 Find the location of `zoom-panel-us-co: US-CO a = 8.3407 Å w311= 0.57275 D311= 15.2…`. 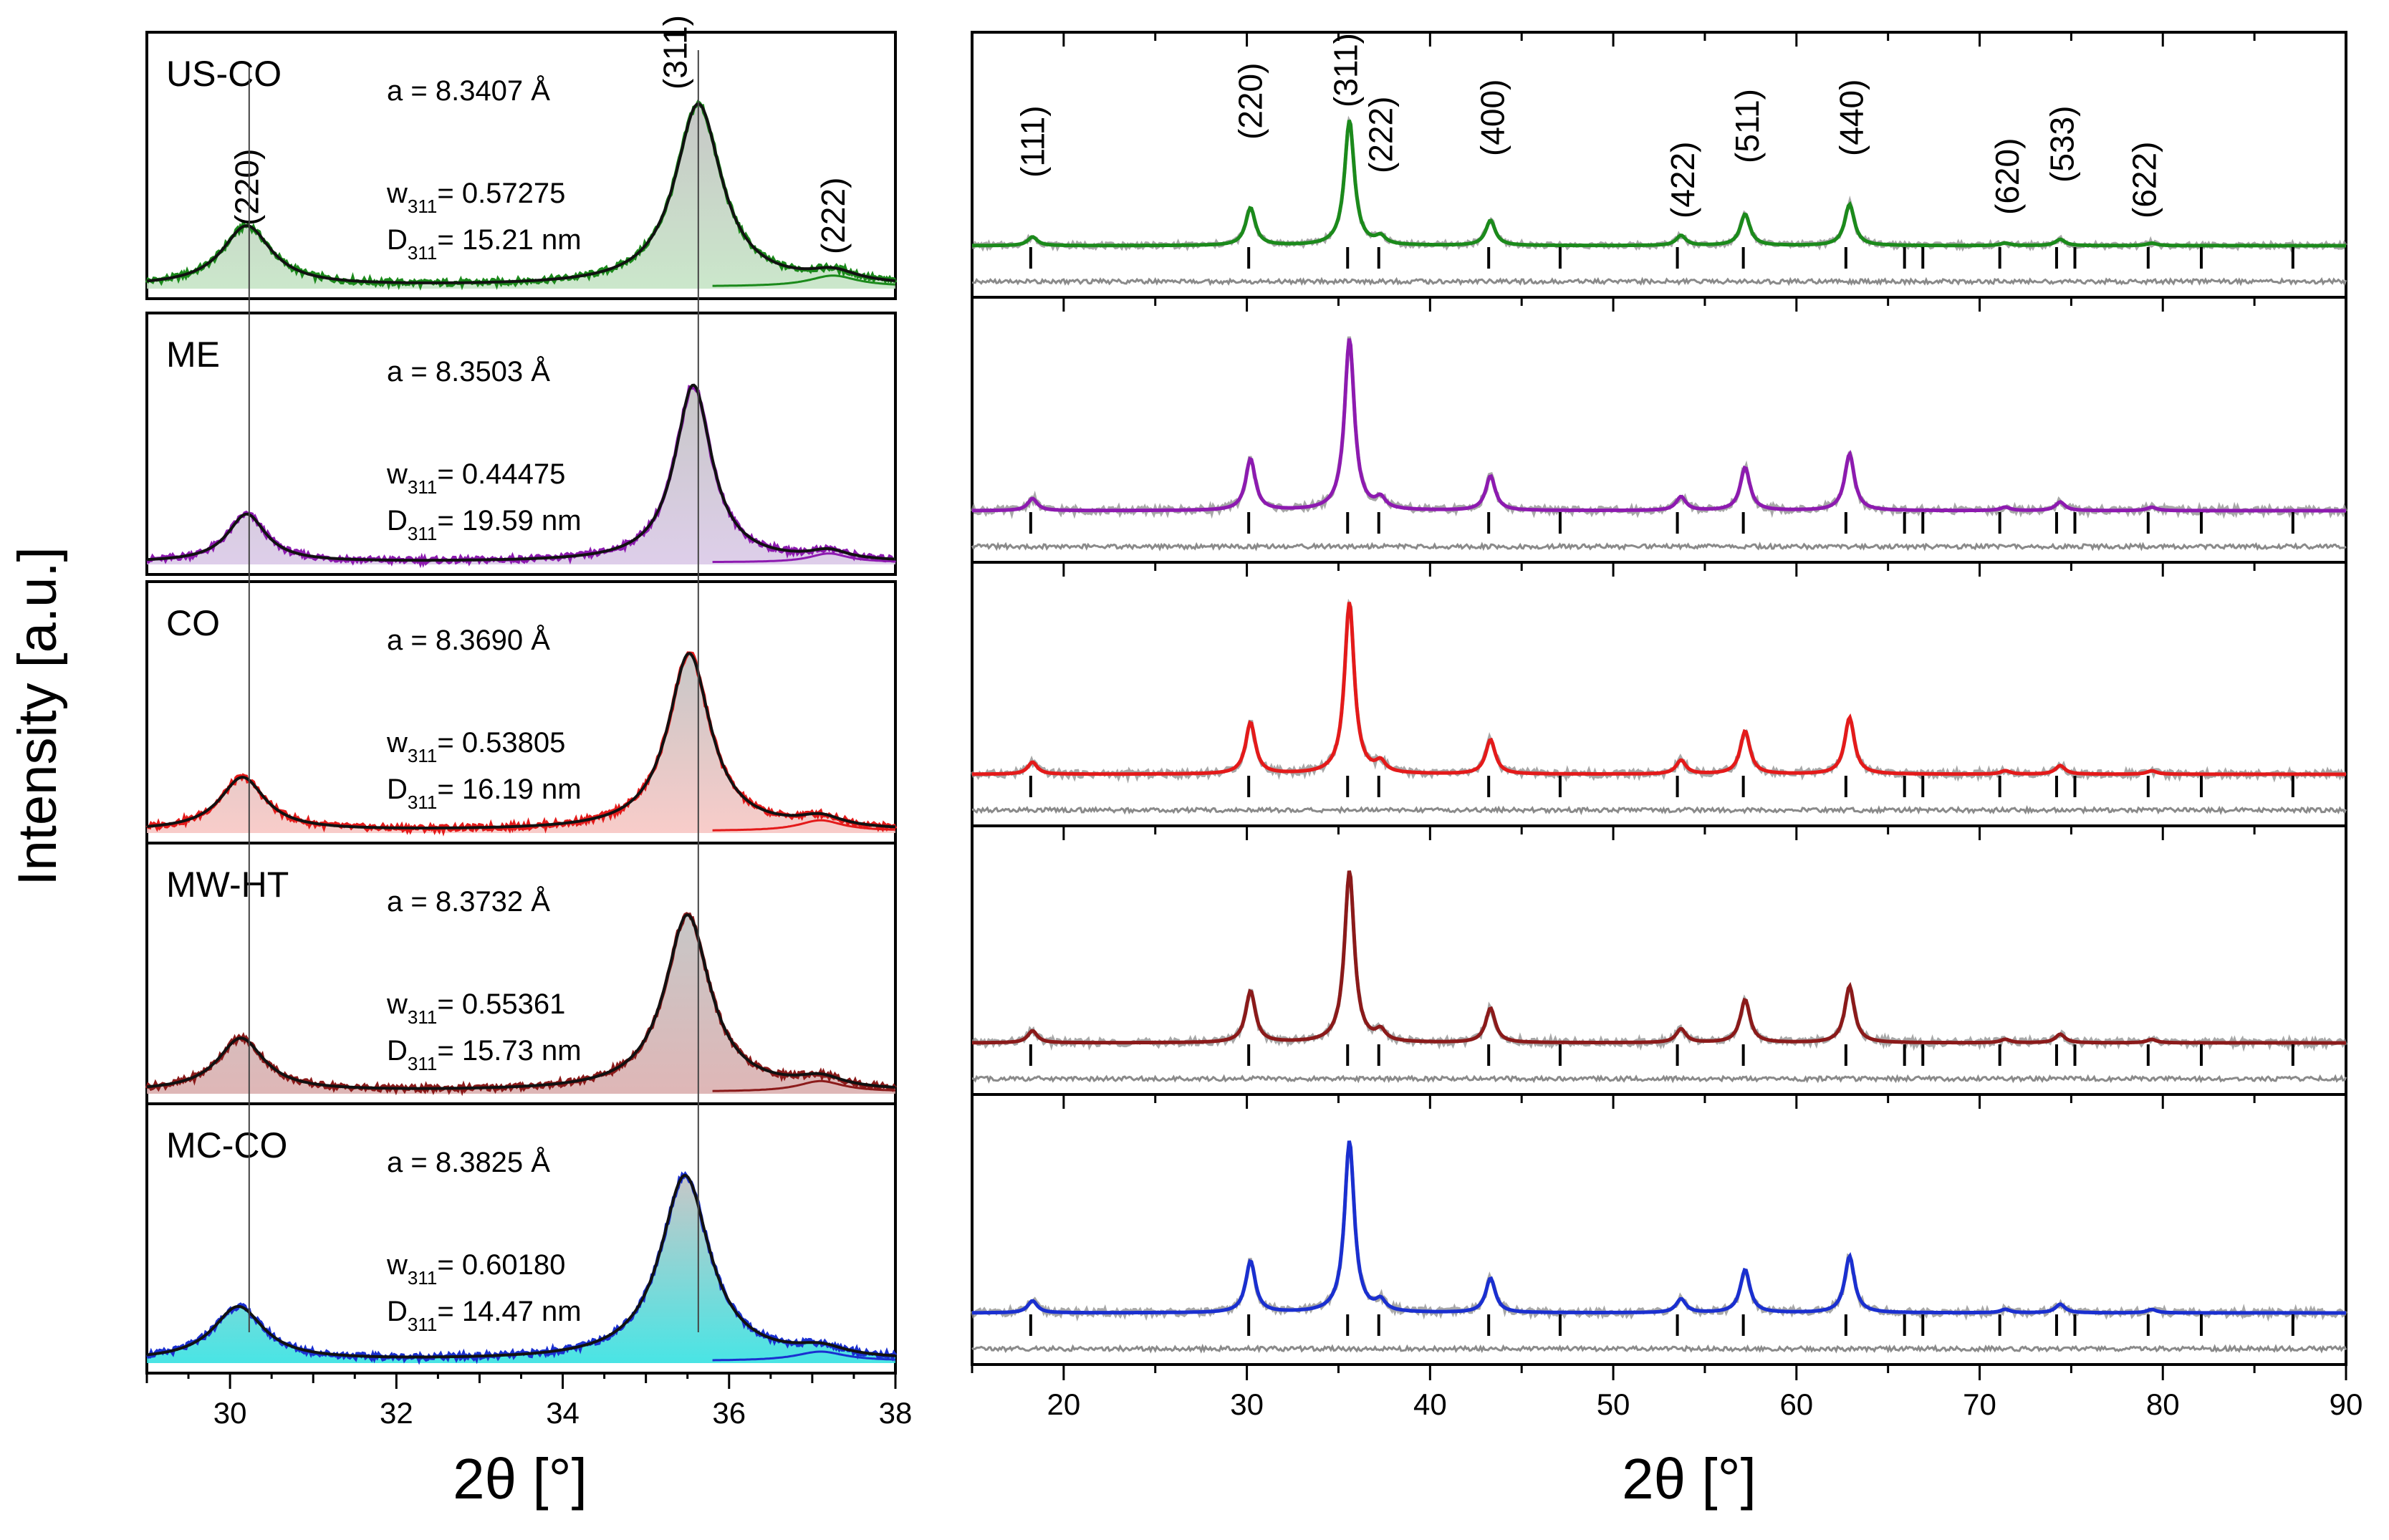

zoom-panel-us-co: US-CO a = 8.3407 Å w311= 0.57275 D311= 15.2… is located at coordinates (521, 157).